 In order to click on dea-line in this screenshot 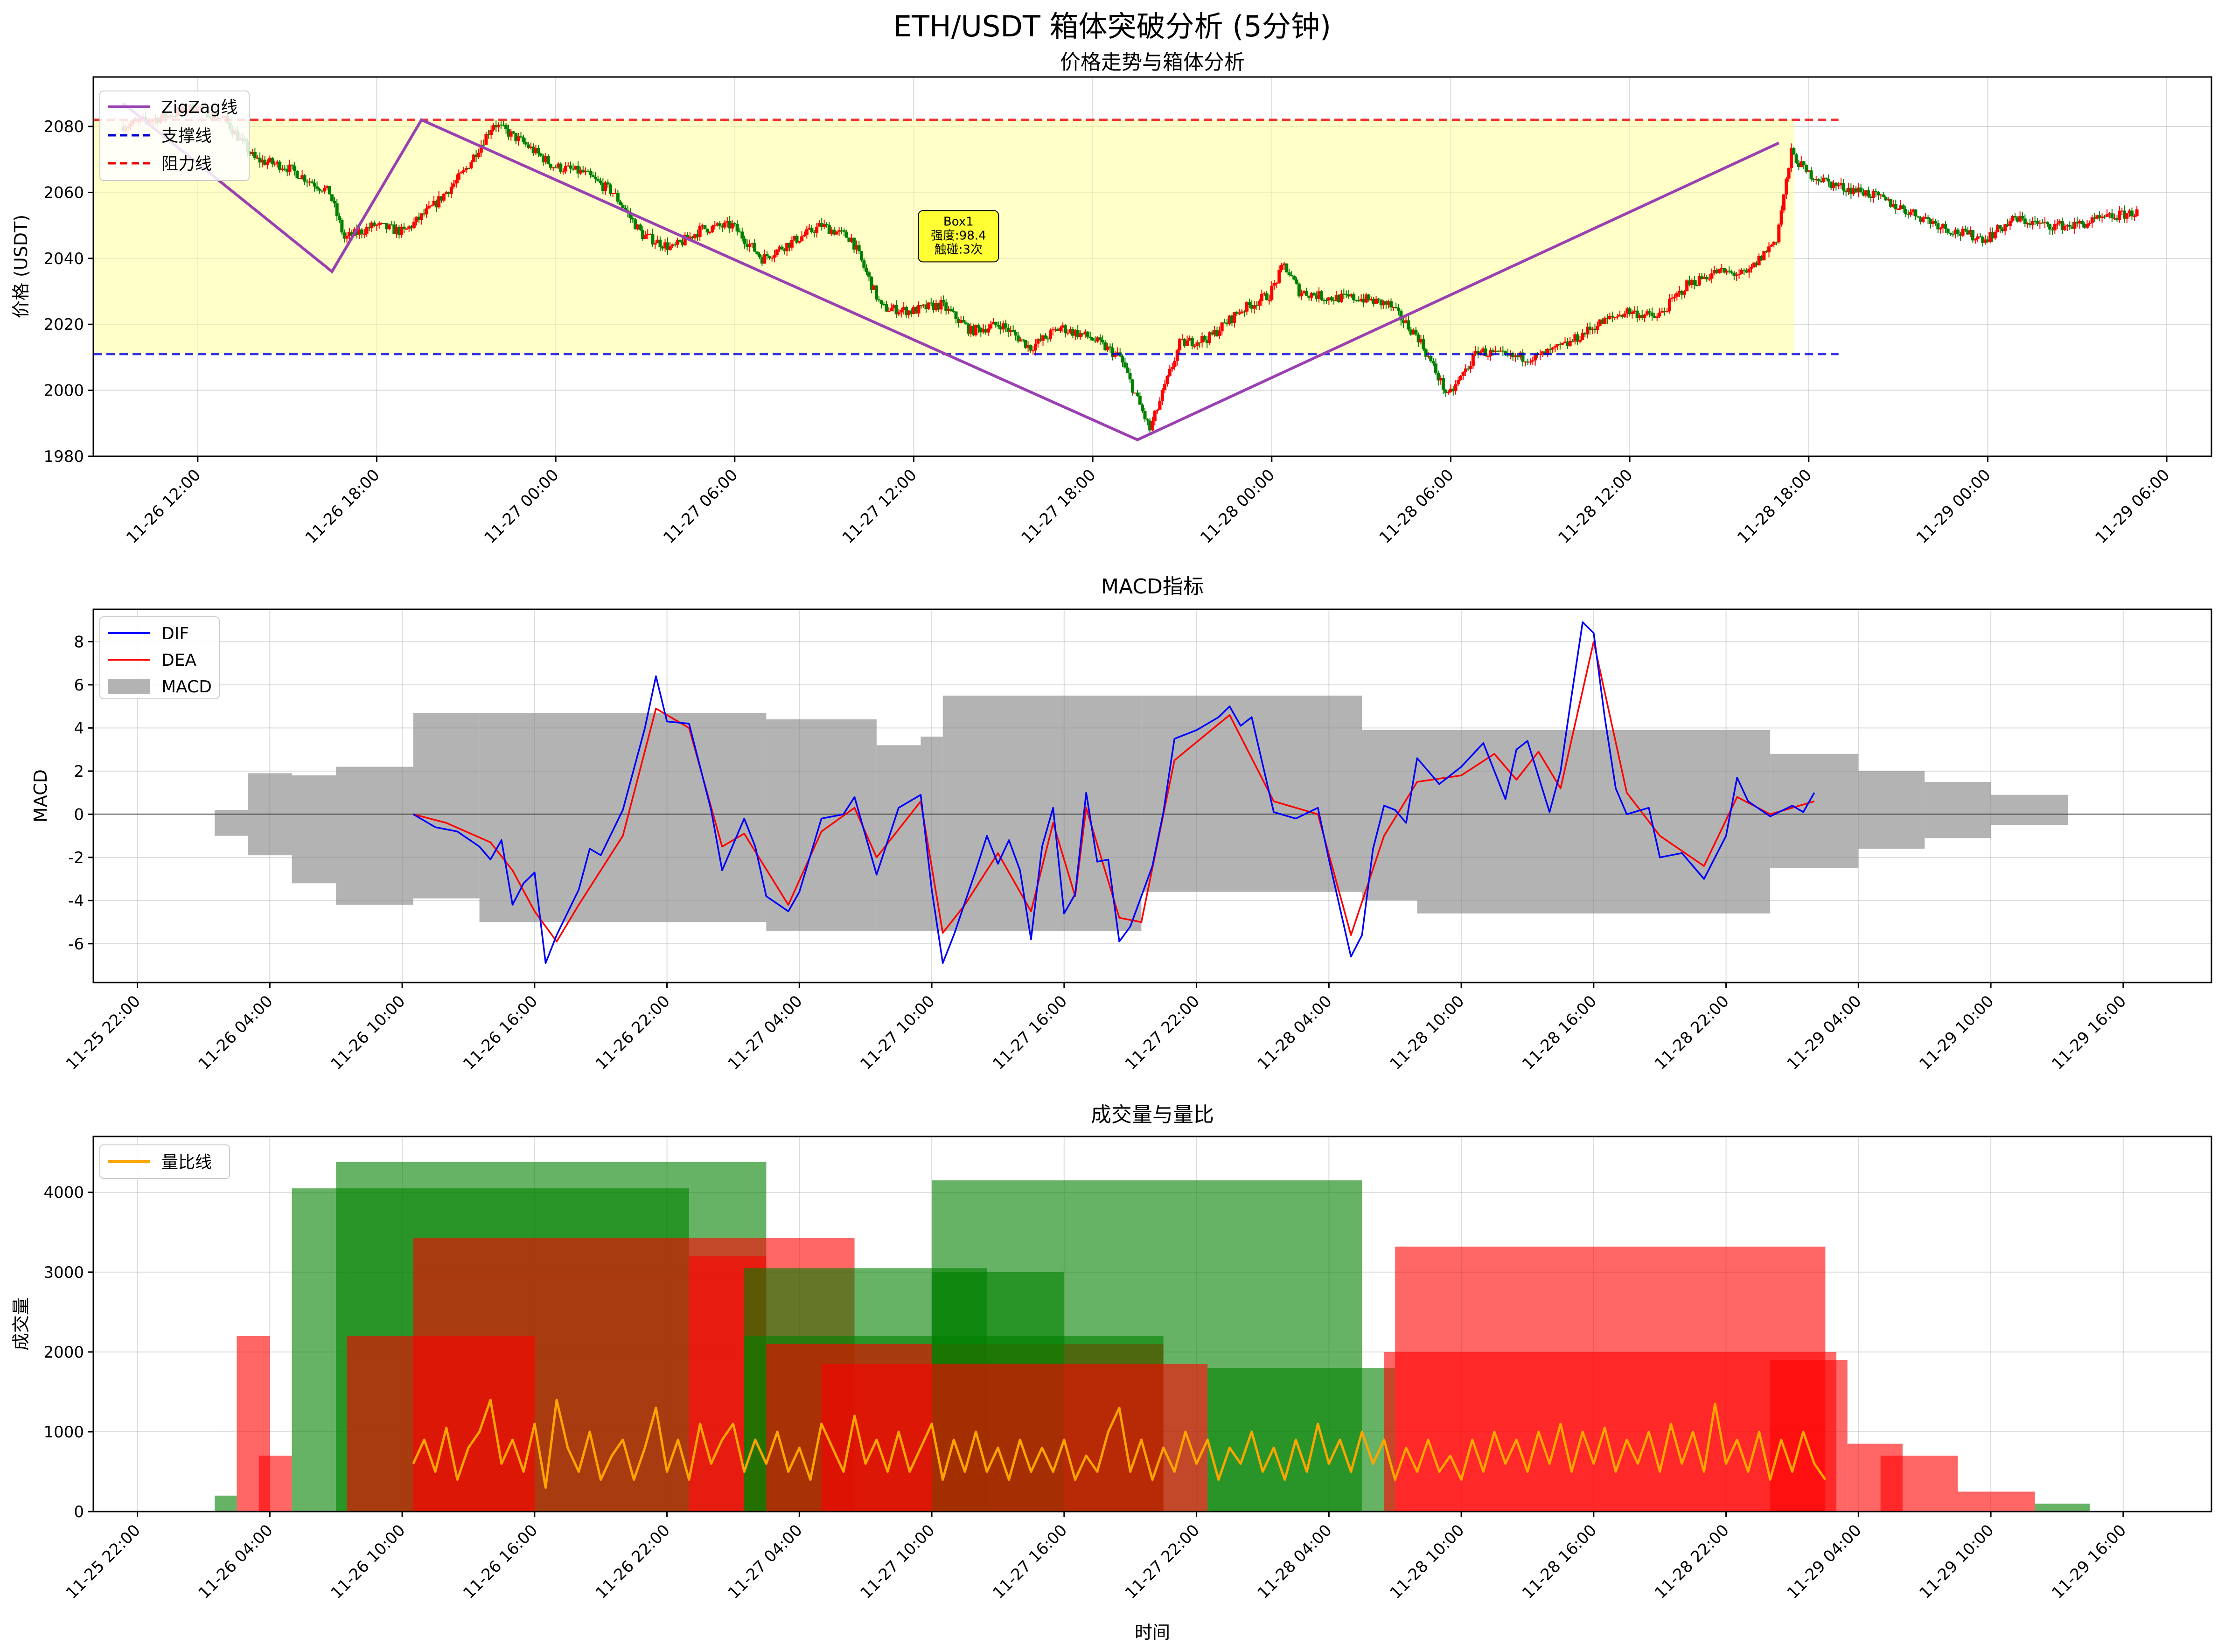, I will do `click(1114, 792)`.